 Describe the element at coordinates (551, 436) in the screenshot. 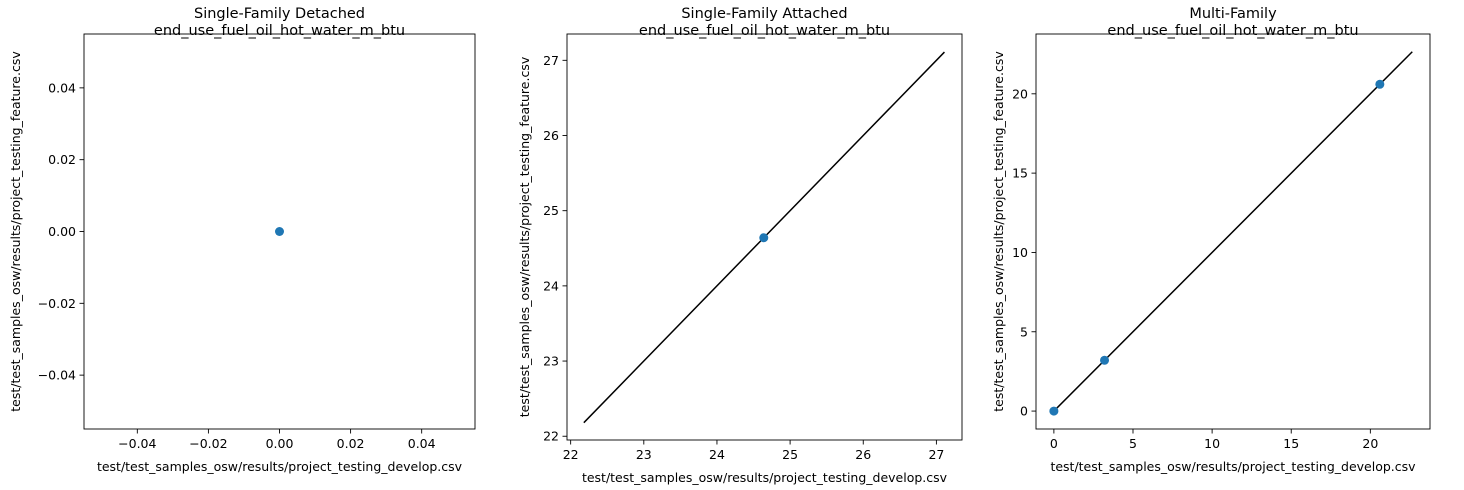

I see `y-tick-label: 22` at that location.